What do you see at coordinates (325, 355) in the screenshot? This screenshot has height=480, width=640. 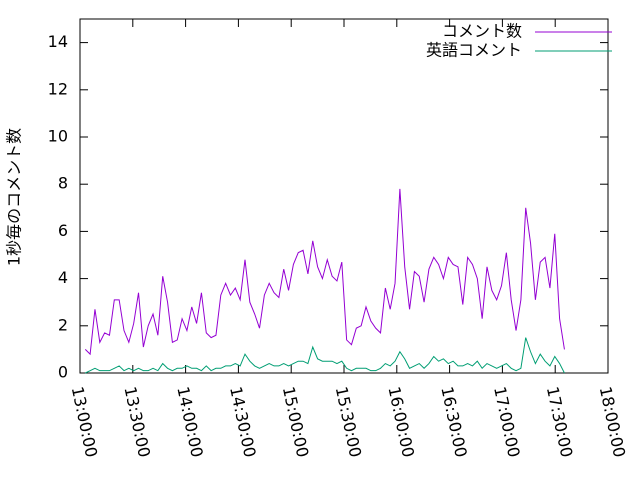 I see `series-line` at bounding box center [325, 355].